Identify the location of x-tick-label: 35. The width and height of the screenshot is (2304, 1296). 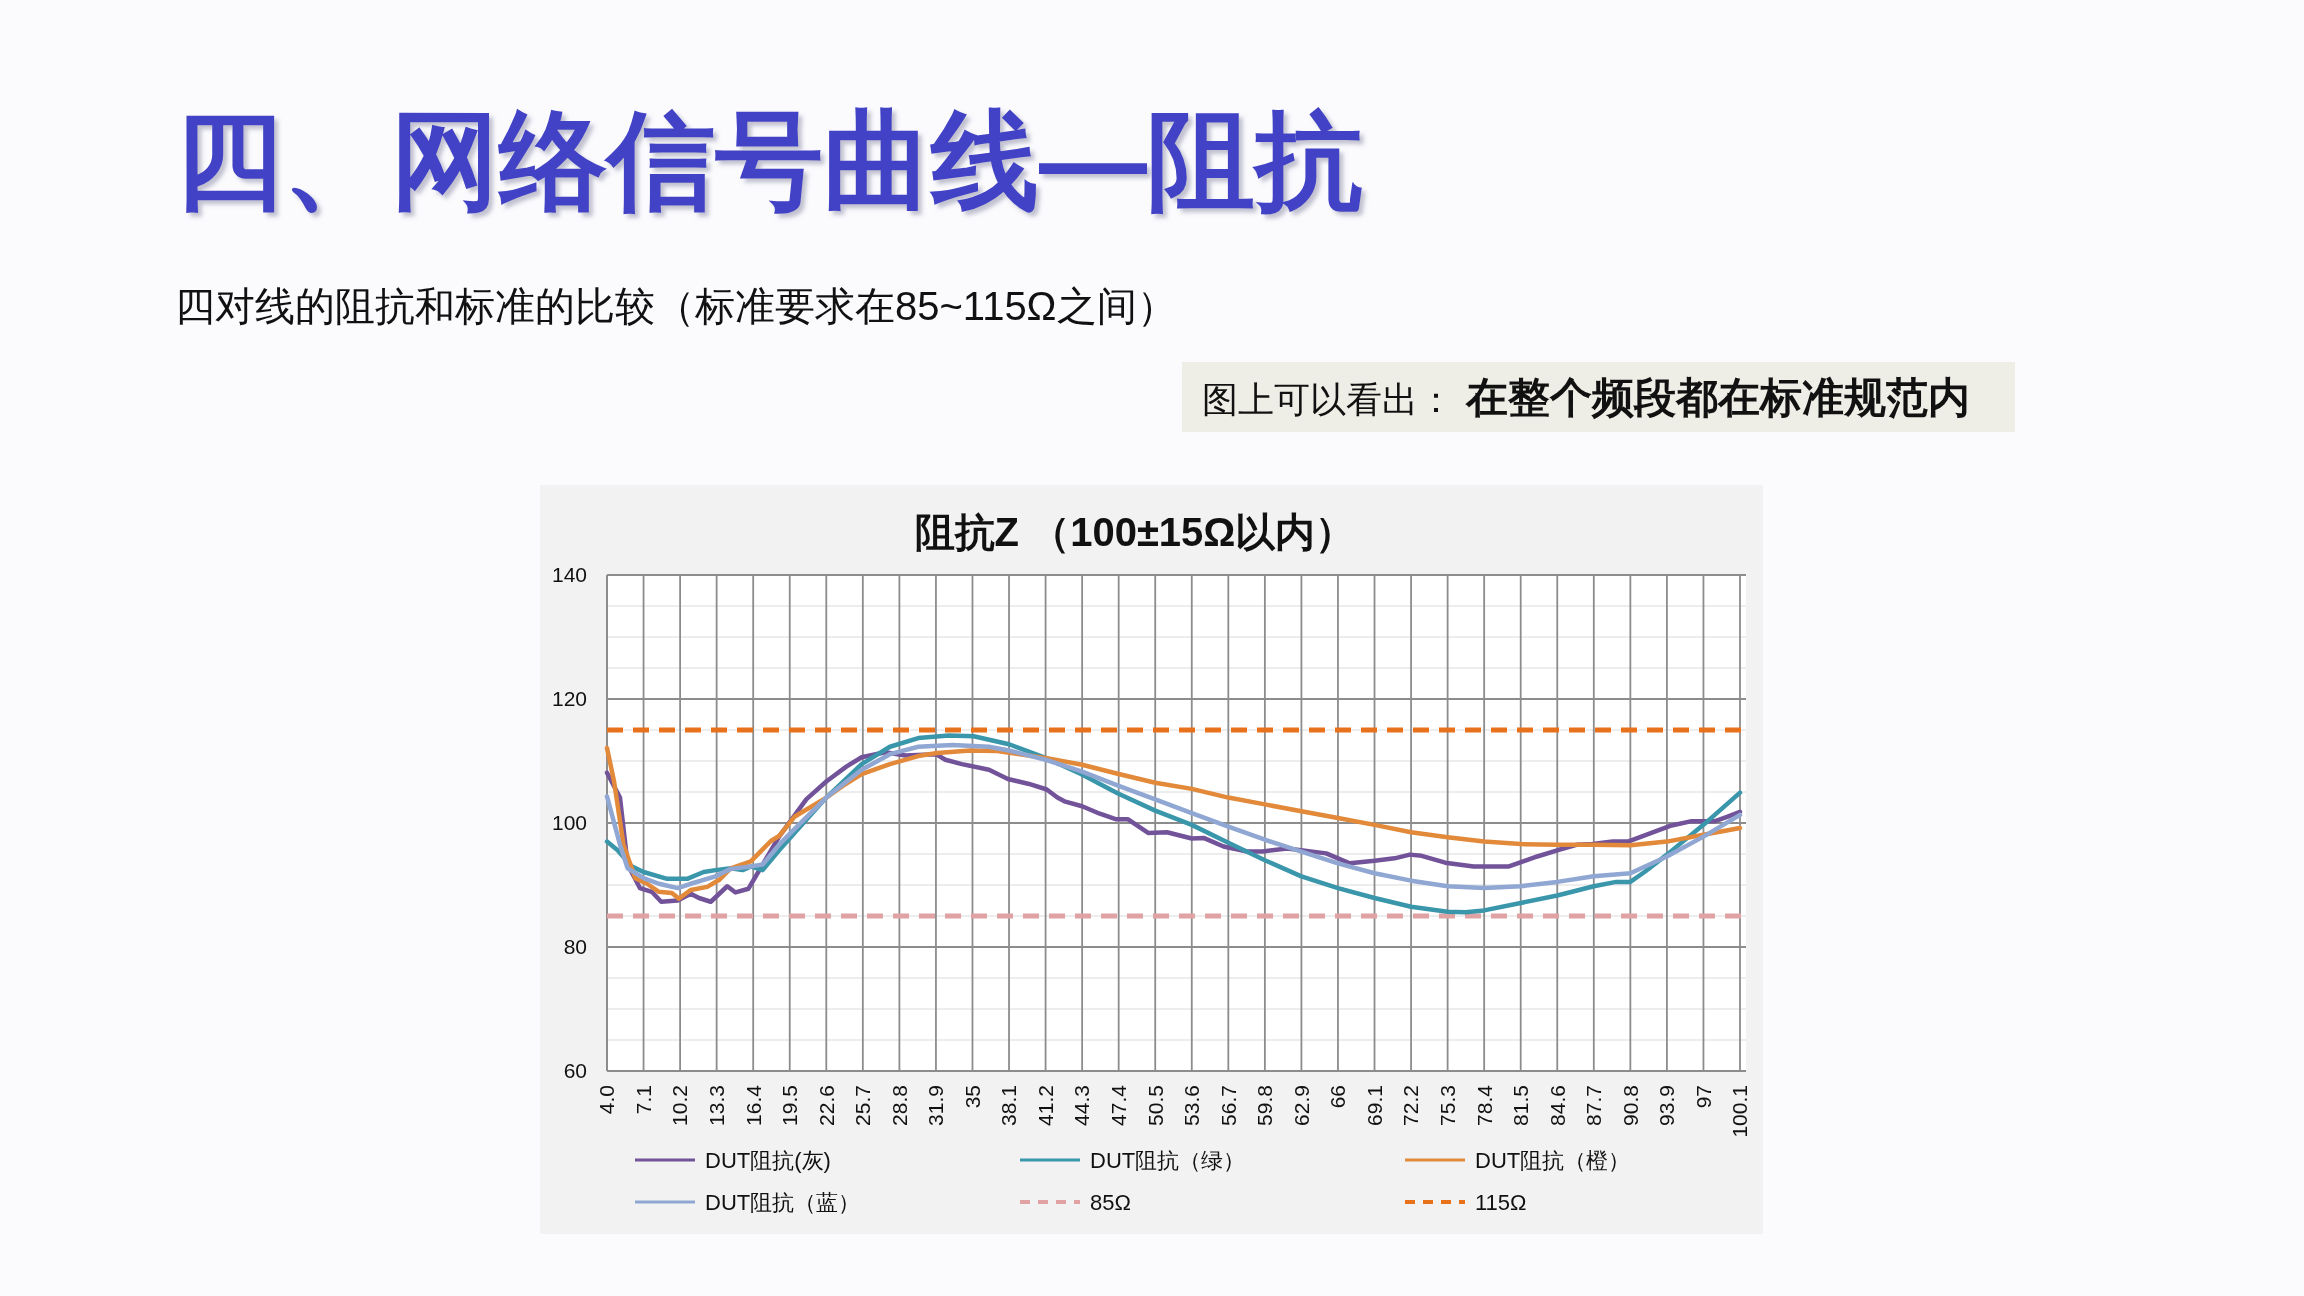
(972, 1097).